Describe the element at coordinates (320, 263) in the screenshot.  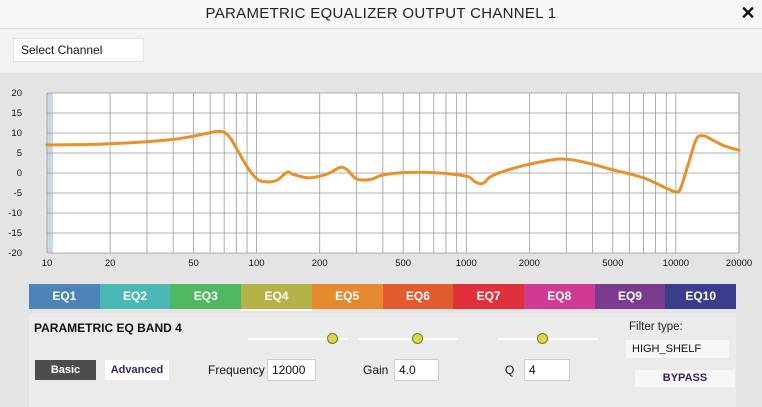
I see `x-tick-label: 200` at that location.